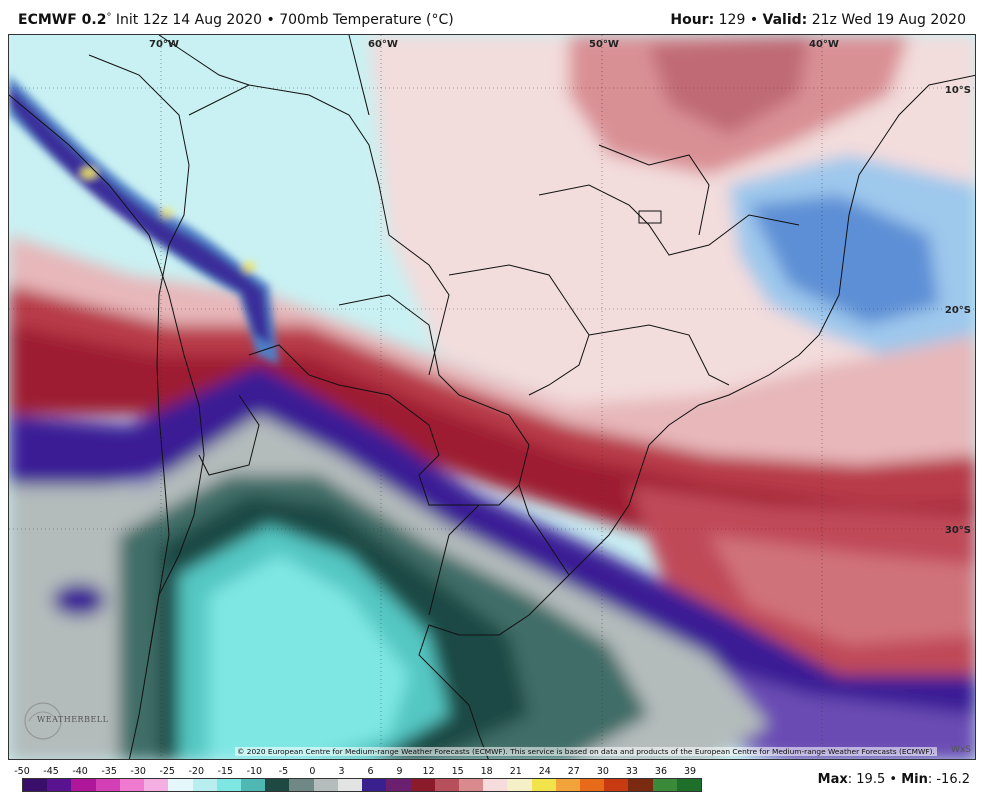 The image size is (984, 808). What do you see at coordinates (573, 771) in the screenshot?
I see `legend-tick: 27` at bounding box center [573, 771].